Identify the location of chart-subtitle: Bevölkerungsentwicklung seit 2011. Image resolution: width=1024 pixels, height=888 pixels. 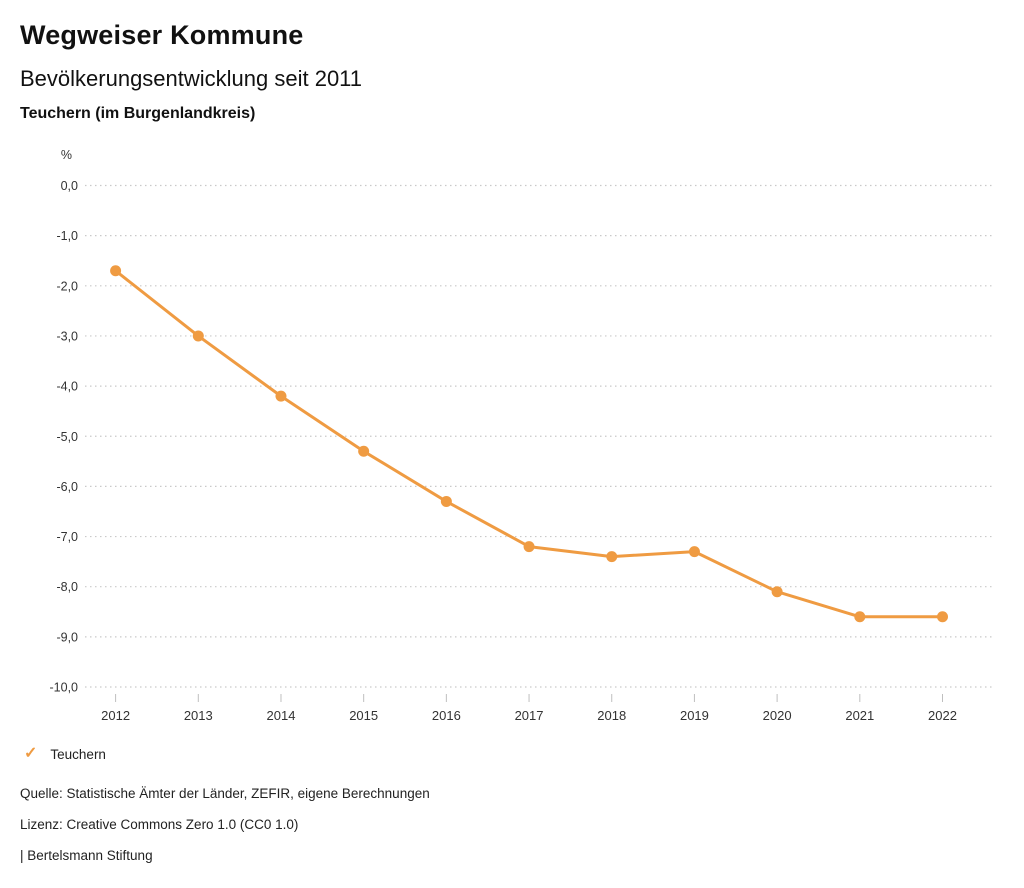
(191, 78).